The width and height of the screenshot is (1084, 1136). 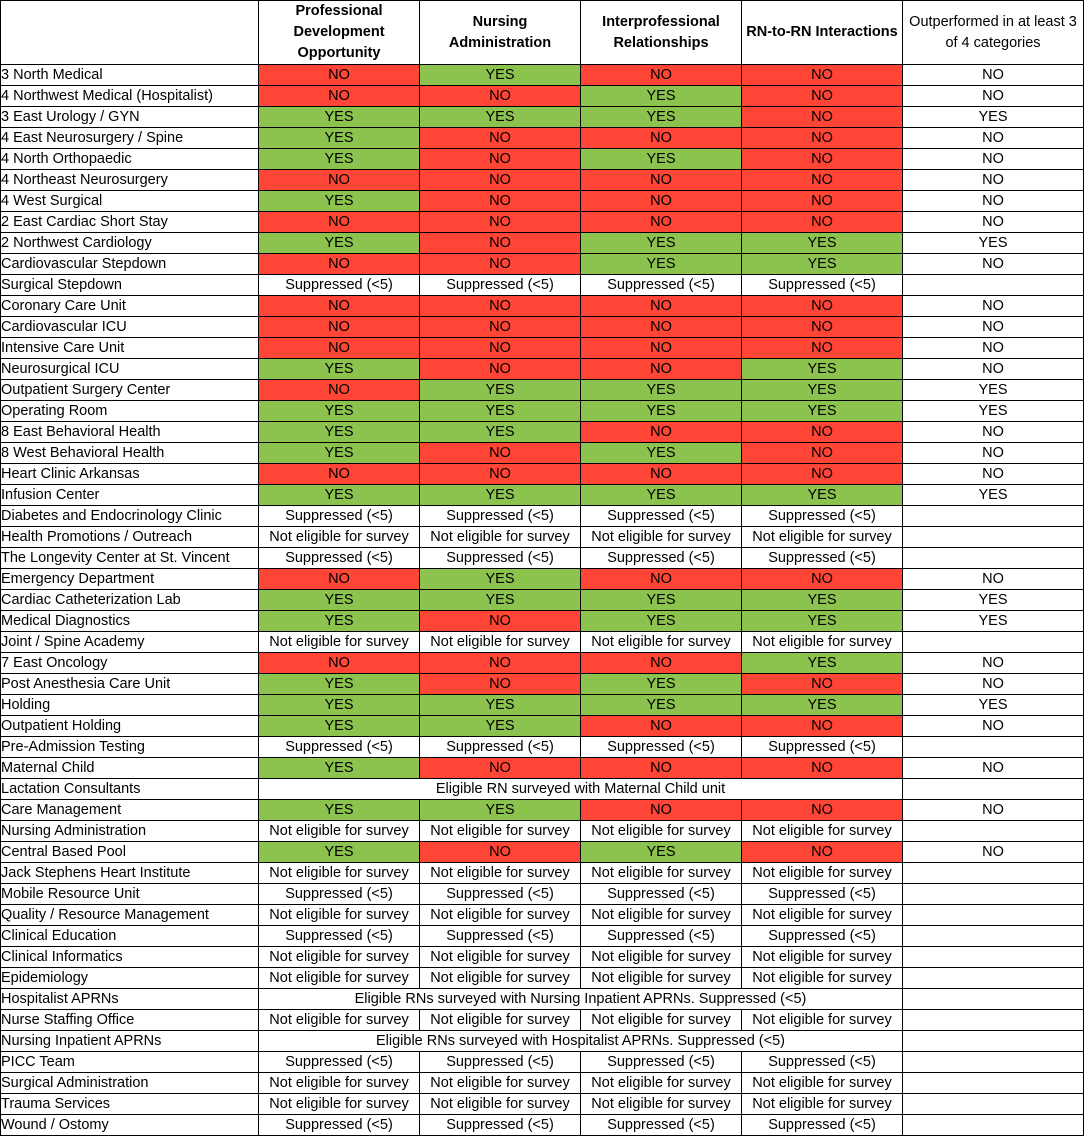 What do you see at coordinates (129, 537) in the screenshot?
I see `unit-name: Health Promotions / Outreach` at bounding box center [129, 537].